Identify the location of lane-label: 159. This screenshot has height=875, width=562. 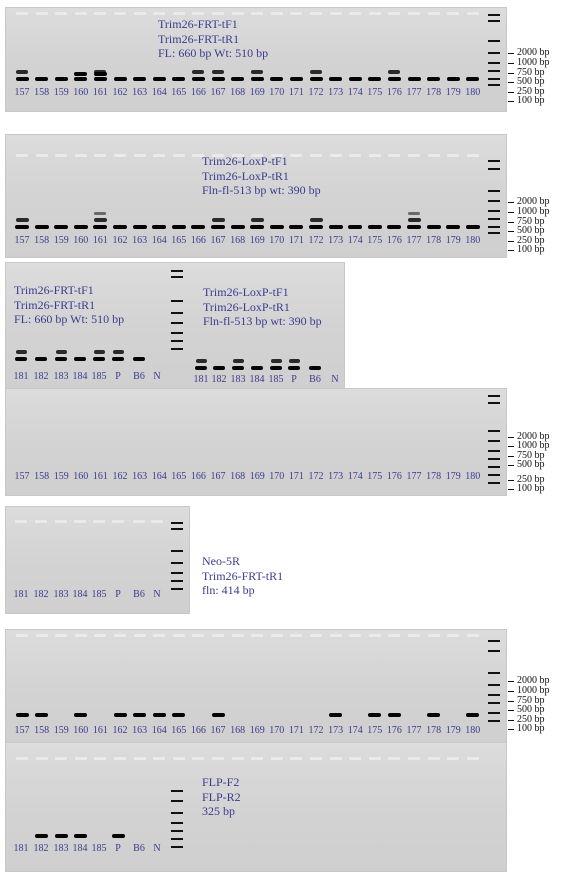
(61, 730).